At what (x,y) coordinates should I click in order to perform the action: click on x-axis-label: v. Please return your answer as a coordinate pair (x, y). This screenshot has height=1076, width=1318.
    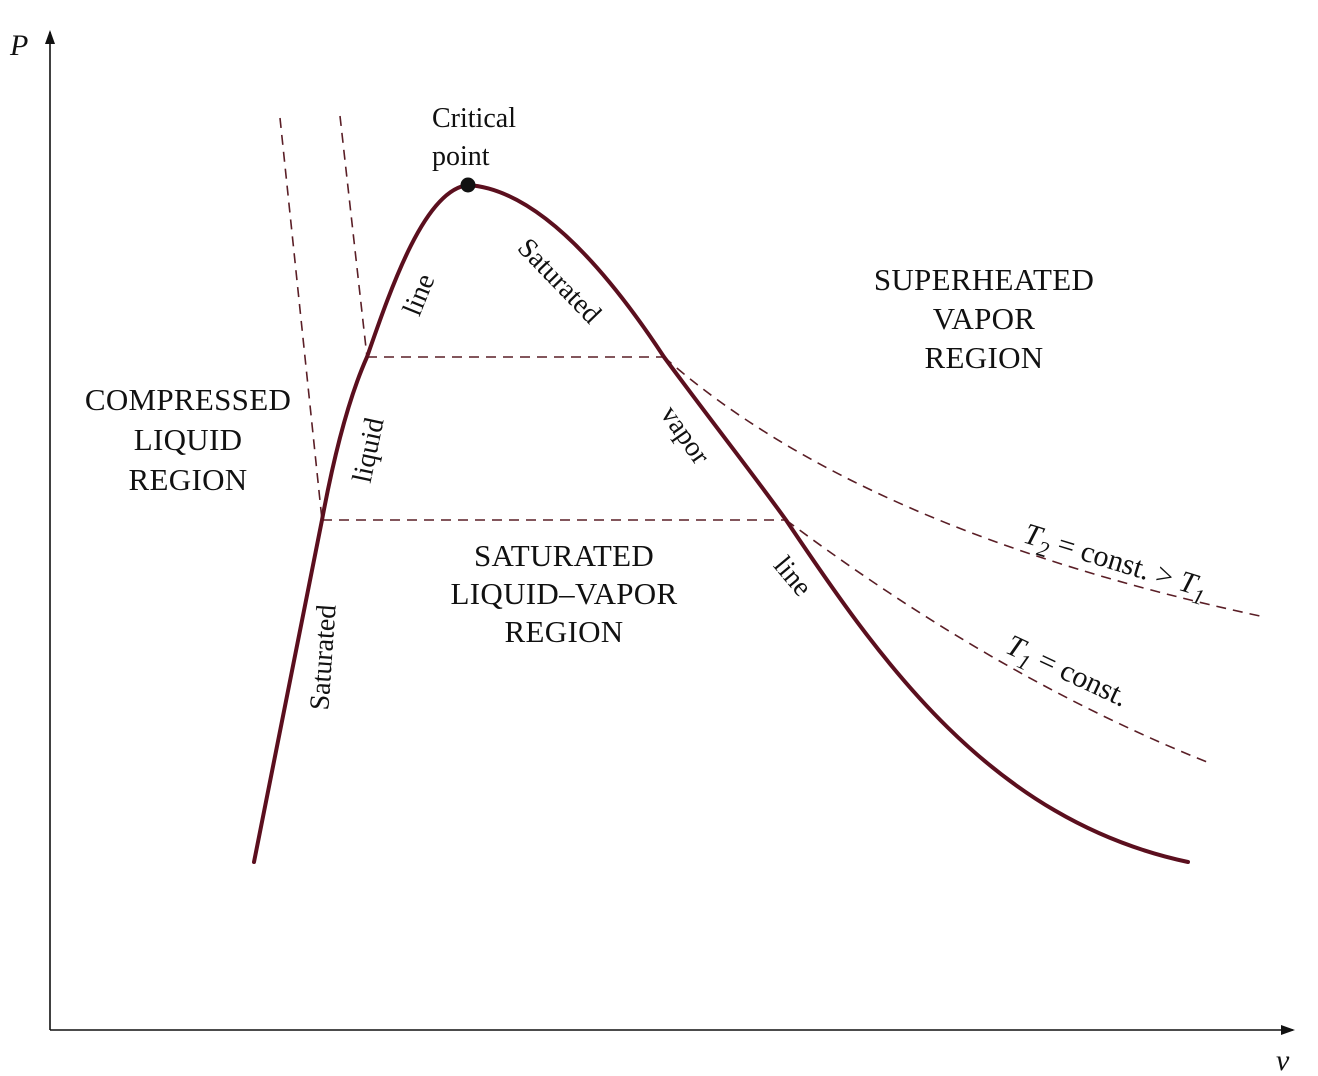
    Looking at the image, I should click on (1283, 1060).